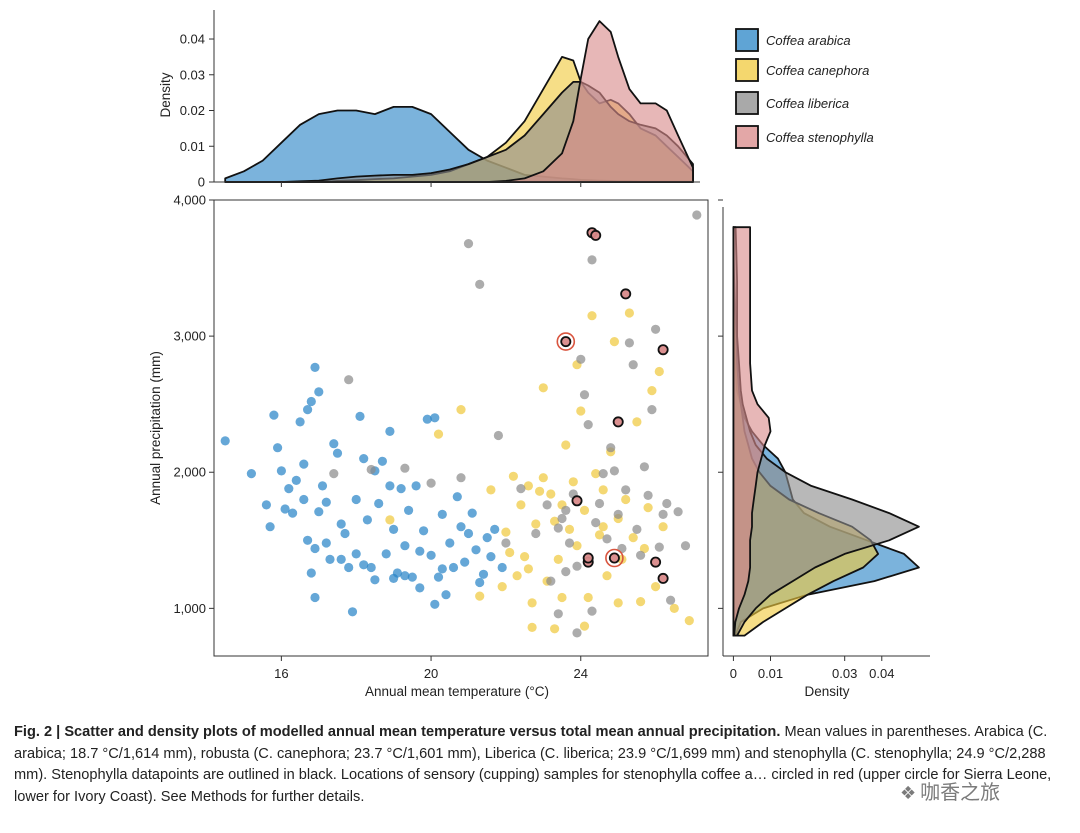  Describe the element at coordinates (155, 428) in the screenshot. I see `scatter-ylabel: Annual precipitation (mm)` at that location.